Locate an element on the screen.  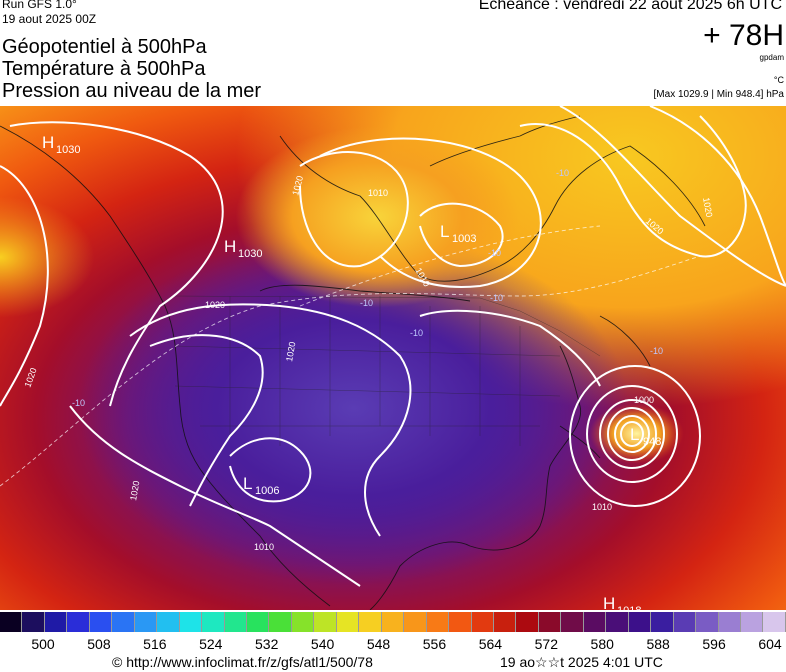
colorbar is located at coordinates (393, 622).